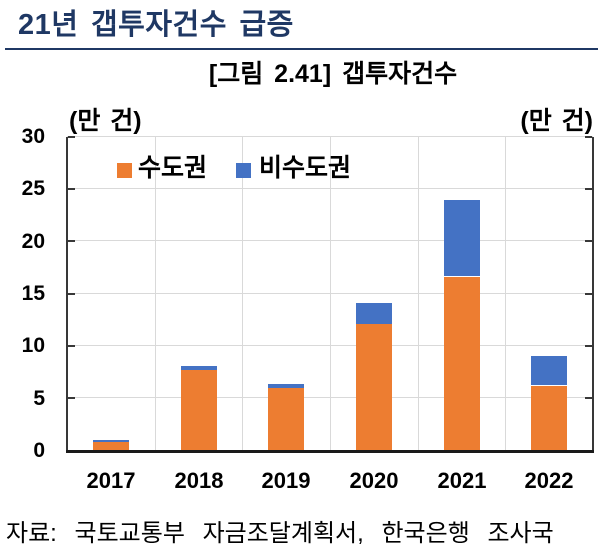  What do you see at coordinates (199, 480) in the screenshot?
I see `x-axis-tick-label: 2018` at bounding box center [199, 480].